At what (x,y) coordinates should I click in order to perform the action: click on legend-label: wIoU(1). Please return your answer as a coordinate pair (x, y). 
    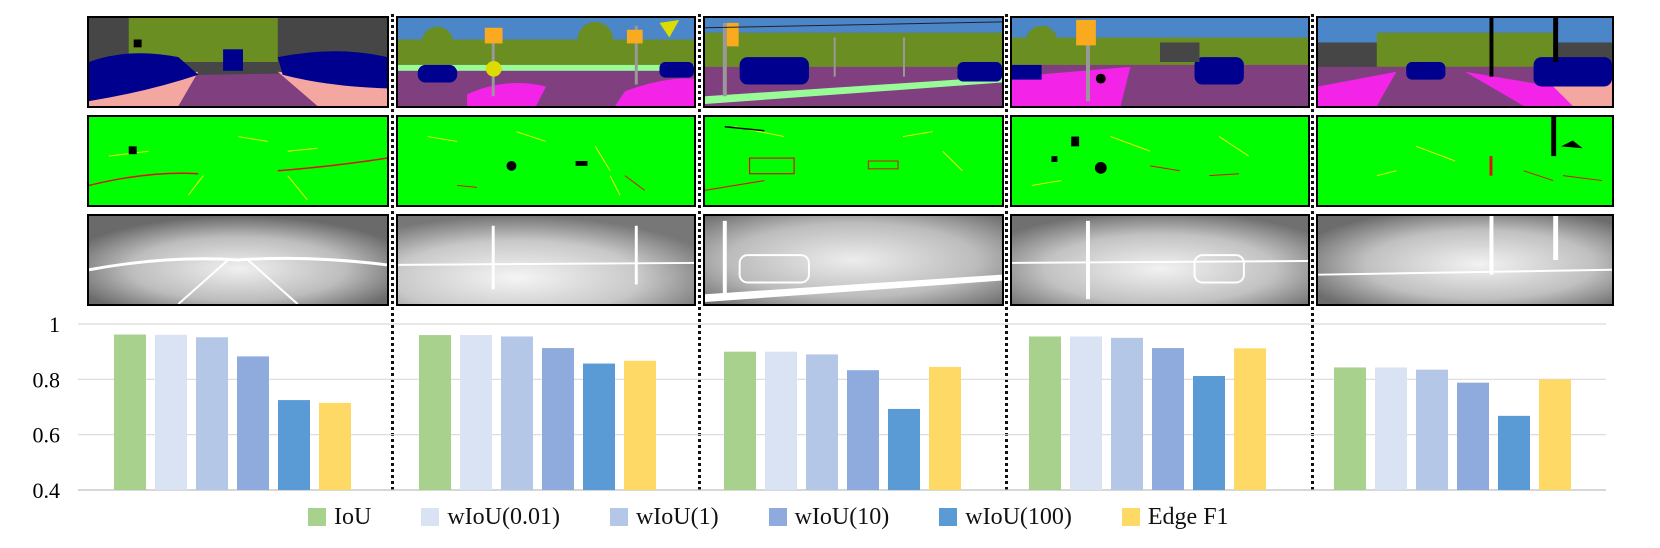
    Looking at the image, I should click on (677, 516).